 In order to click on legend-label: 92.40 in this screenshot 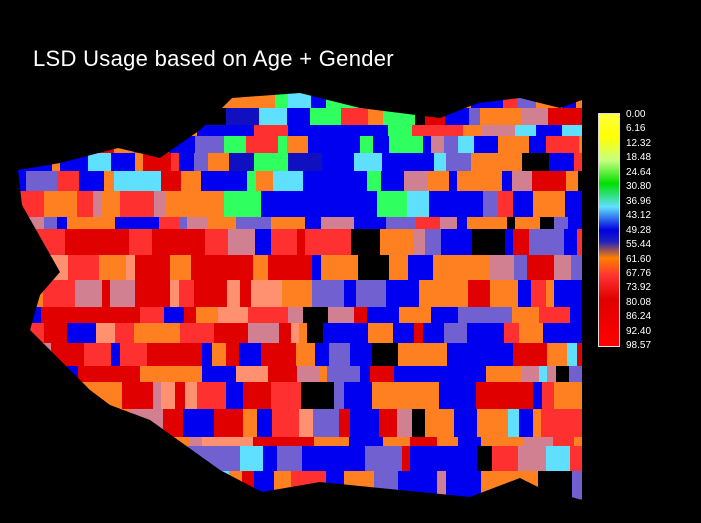, I will do `click(639, 331)`.